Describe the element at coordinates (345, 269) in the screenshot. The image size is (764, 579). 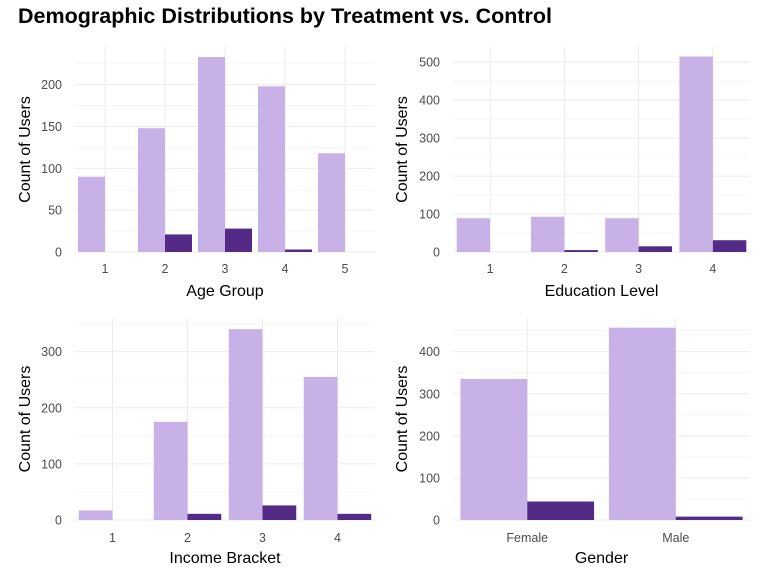
I see `x-tick-label: 5` at that location.